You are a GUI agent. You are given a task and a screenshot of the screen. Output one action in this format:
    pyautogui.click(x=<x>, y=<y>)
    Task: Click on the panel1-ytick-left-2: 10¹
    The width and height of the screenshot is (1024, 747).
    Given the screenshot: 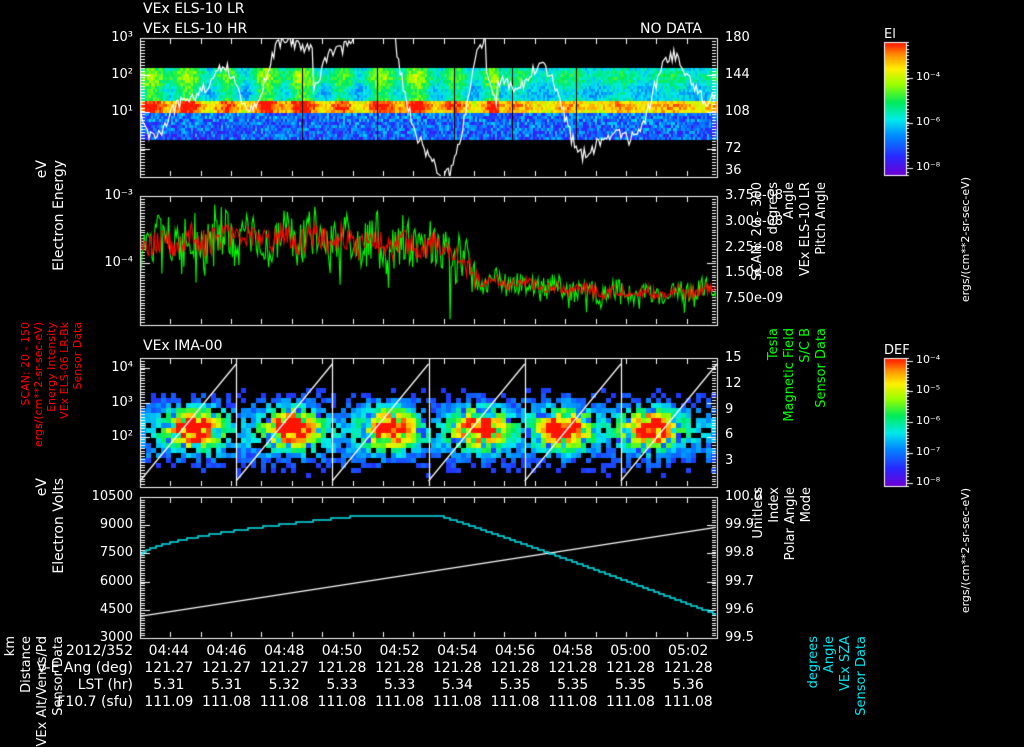 What is the action you would take?
    pyautogui.click(x=122, y=111)
    